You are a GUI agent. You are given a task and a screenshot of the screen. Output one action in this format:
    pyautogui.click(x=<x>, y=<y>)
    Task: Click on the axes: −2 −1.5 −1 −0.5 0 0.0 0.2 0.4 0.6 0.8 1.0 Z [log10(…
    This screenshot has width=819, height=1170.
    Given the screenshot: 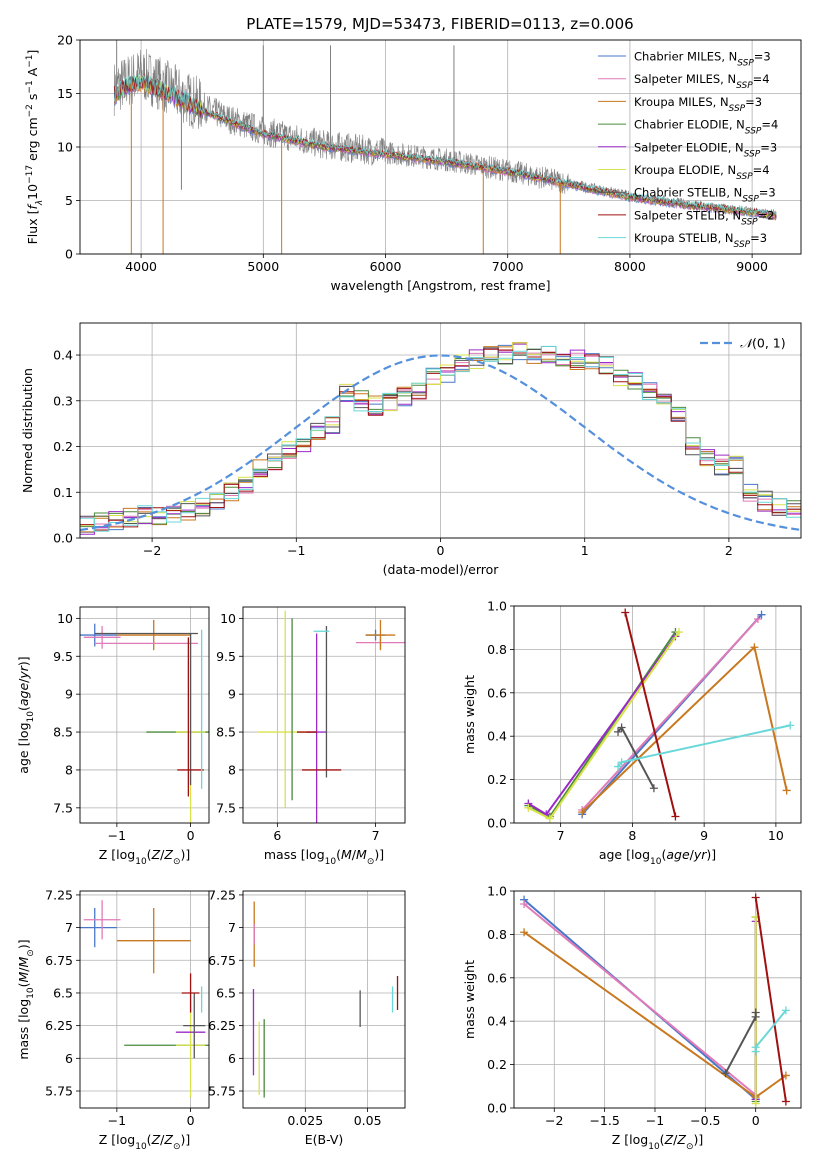 What is the action you would take?
    pyautogui.click(x=632, y=1018)
    